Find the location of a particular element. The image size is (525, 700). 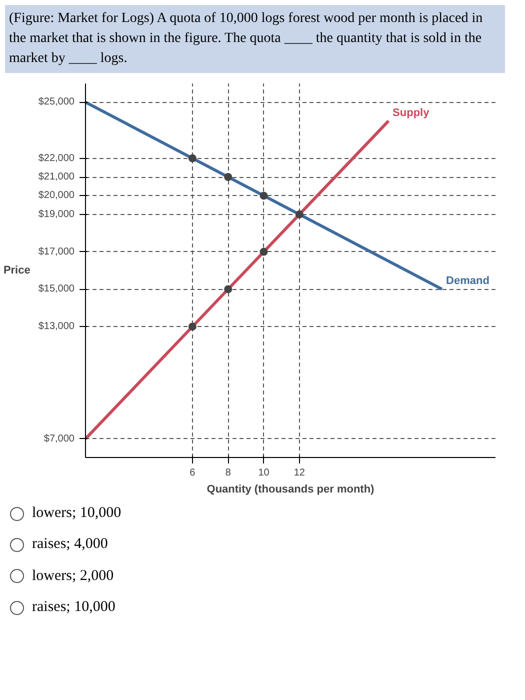

chart-title: (Figure: Market for Logs) A quota of 10,000 logs forest wood per month is placed in the market that is shown in the figure. The quota ____ the quantity that is sold in the market by ____ logs. is located at coordinates (246, 39).